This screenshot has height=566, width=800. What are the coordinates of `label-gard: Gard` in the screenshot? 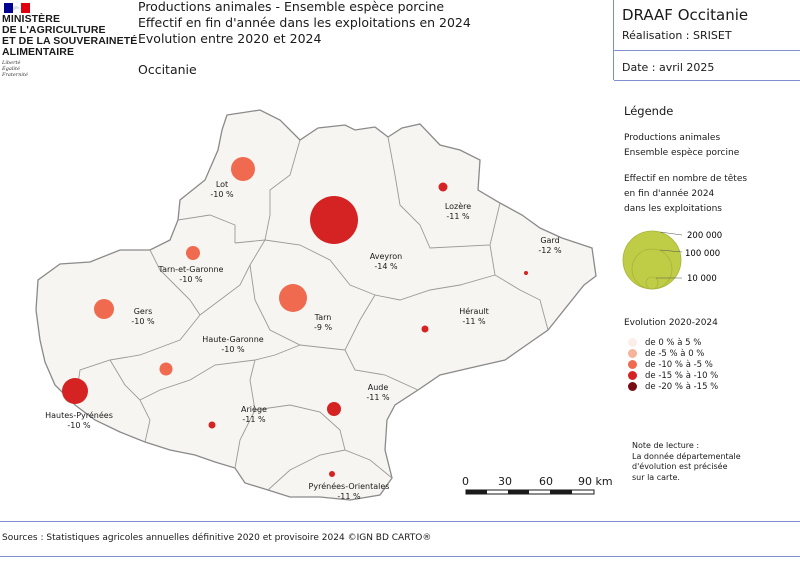 It's located at (549, 240).